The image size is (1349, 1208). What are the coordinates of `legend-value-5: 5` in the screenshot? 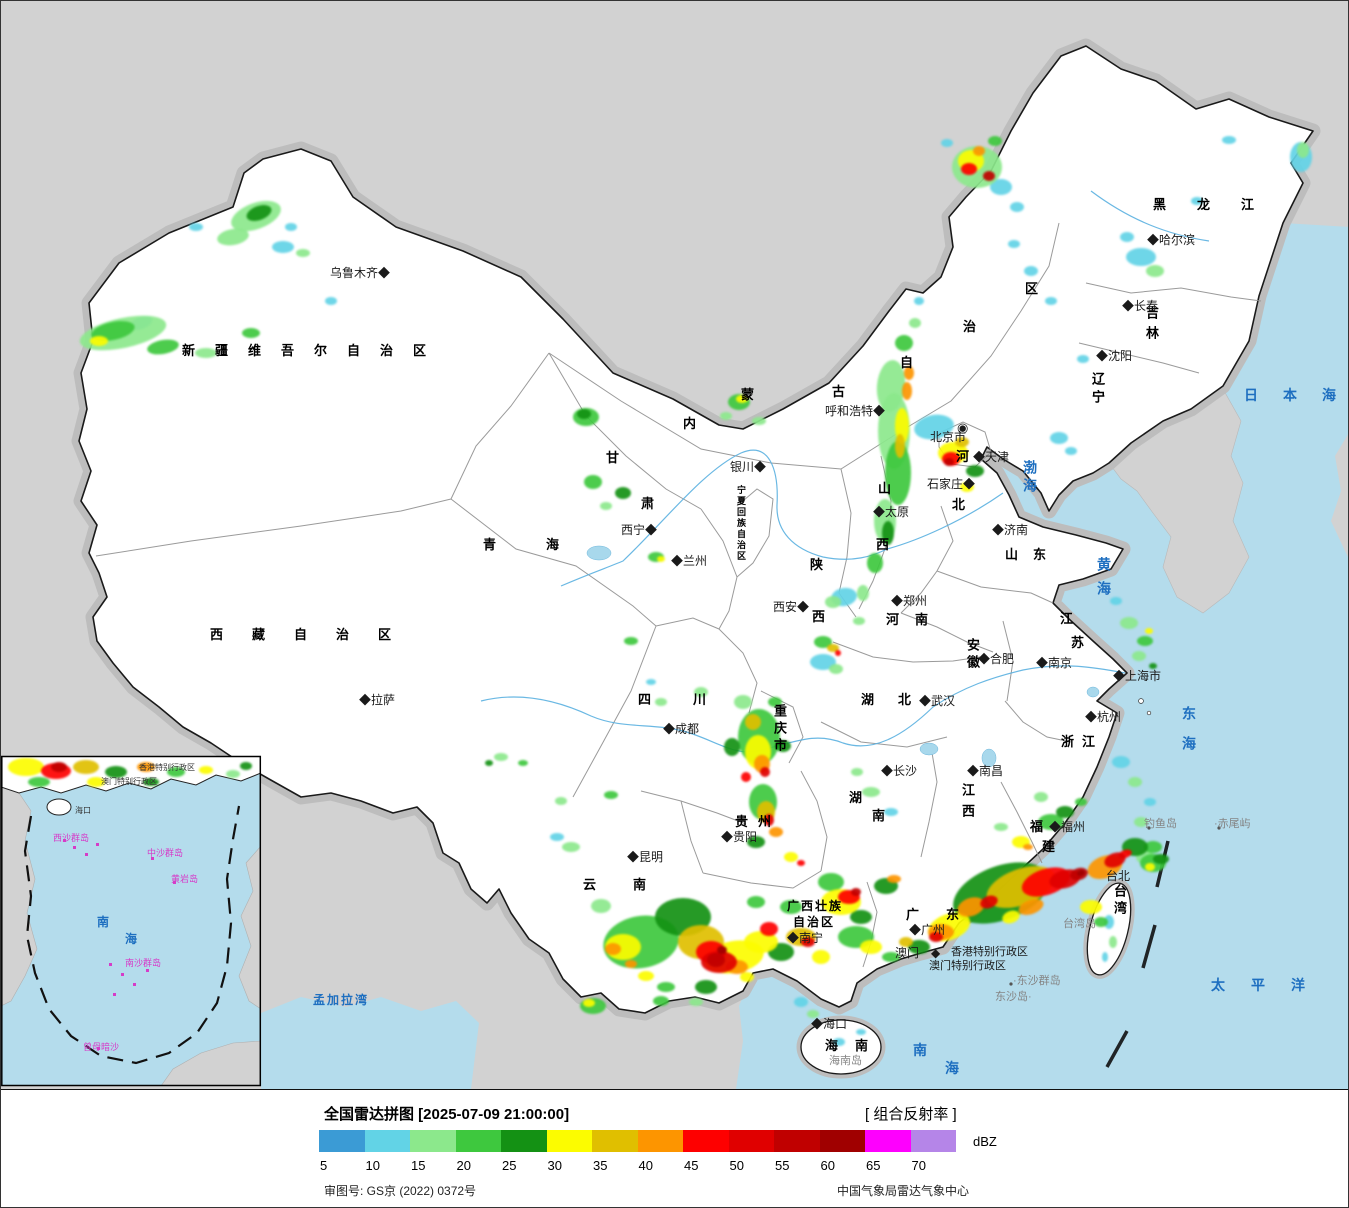 It's located at (324, 1165).